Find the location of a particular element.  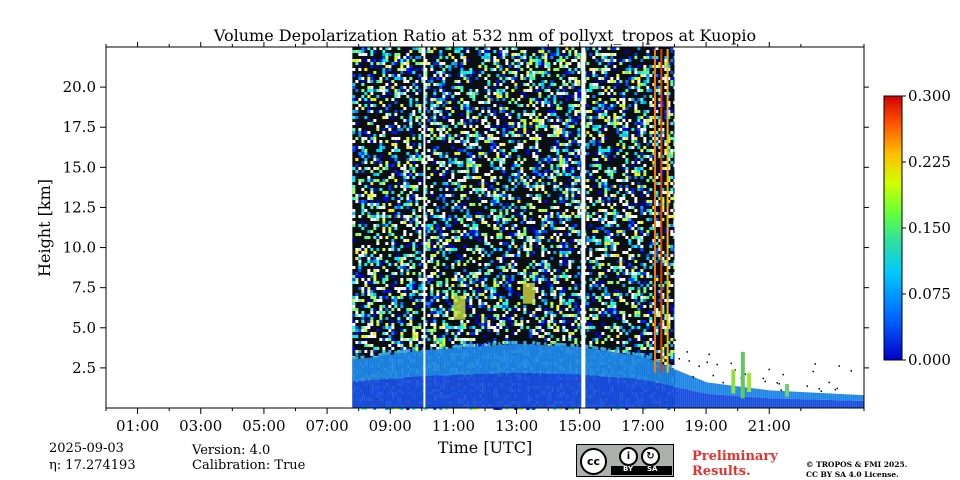

y-tick-label: 12.5 is located at coordinates (79, 207).